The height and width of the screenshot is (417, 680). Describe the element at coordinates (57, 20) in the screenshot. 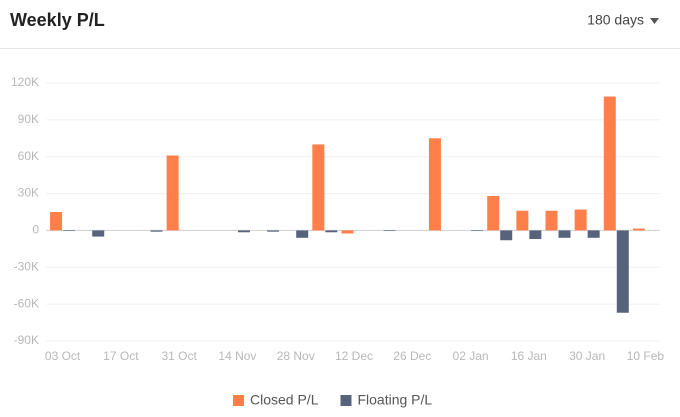

I see `widget-title: Weekly P/L` at that location.